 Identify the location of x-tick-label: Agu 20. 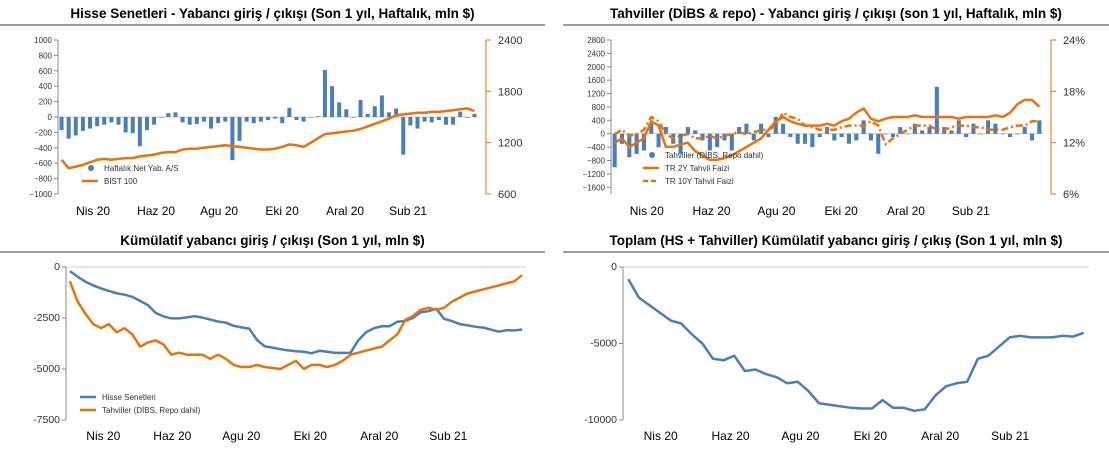
(219, 211).